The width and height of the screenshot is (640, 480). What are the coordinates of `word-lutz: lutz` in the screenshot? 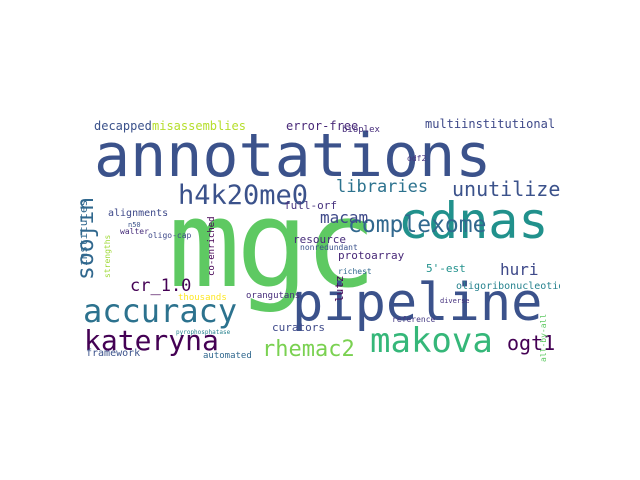 It's located at (339, 289).